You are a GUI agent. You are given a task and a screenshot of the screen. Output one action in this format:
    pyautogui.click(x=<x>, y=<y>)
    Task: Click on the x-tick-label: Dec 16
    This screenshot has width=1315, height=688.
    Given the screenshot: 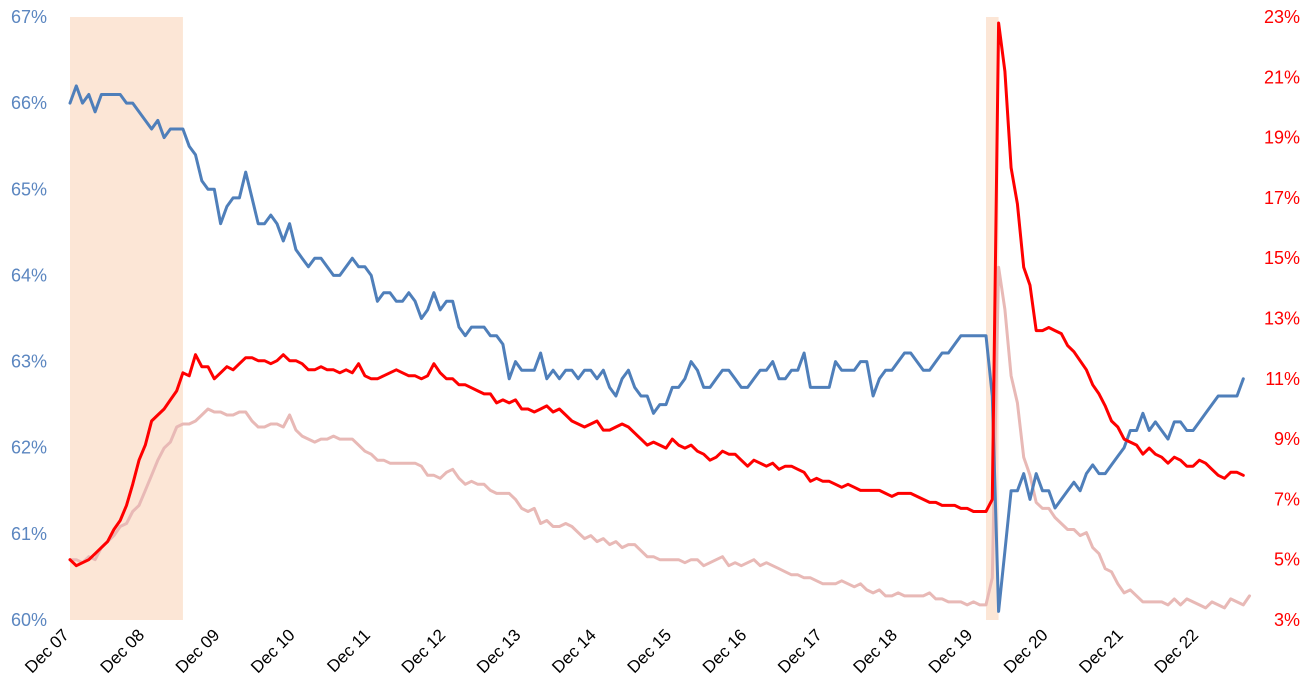 What is the action you would take?
    pyautogui.click(x=725, y=651)
    